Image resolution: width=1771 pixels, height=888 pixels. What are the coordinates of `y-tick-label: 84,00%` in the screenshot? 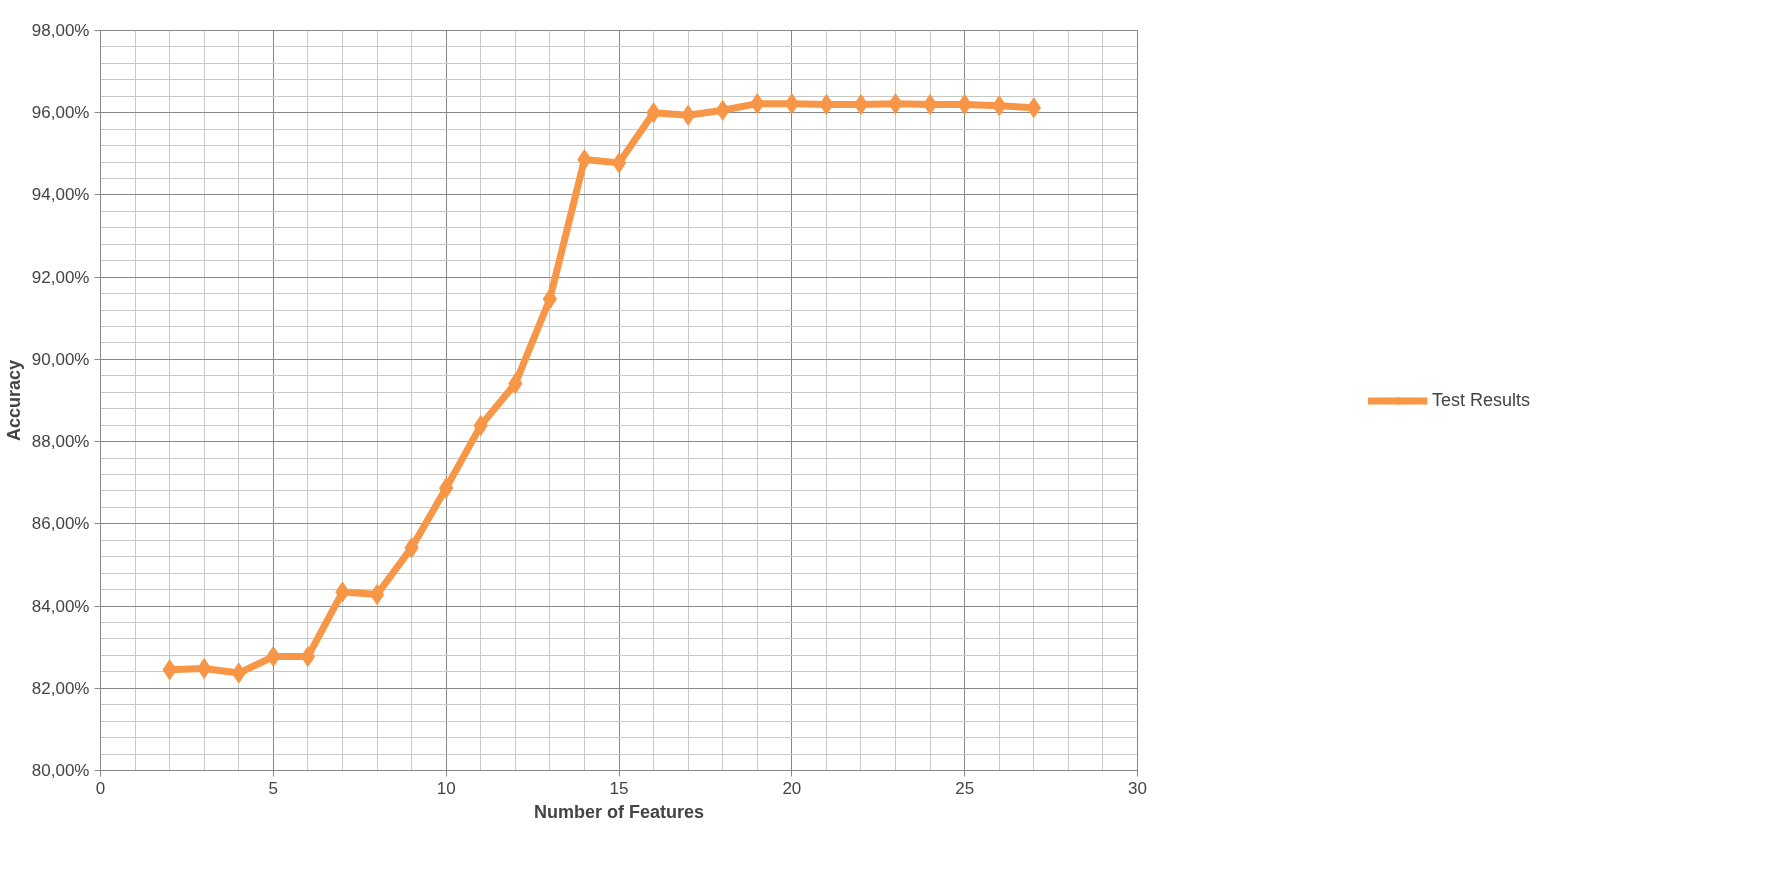 It's located at (60, 606).